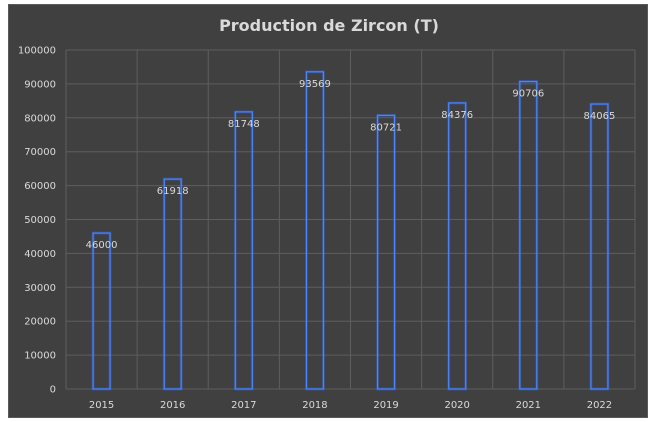  What do you see at coordinates (314, 405) in the screenshot?
I see `x-tick-label: 2018` at bounding box center [314, 405].